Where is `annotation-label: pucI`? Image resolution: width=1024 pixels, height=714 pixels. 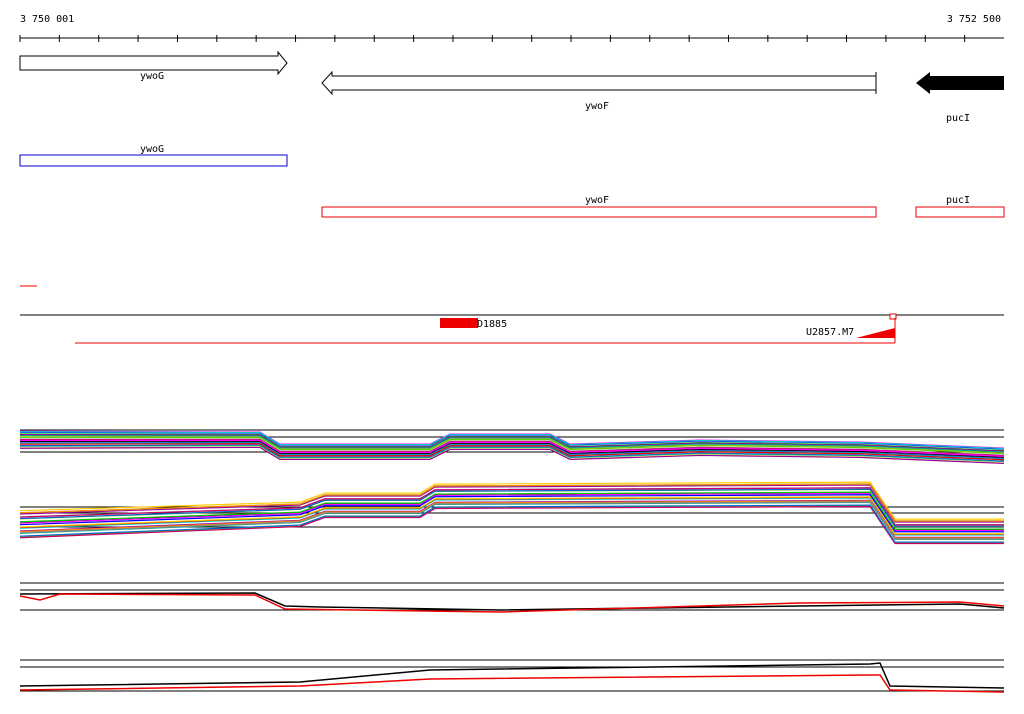
annotation-label: pucI is located at coordinates (958, 200).